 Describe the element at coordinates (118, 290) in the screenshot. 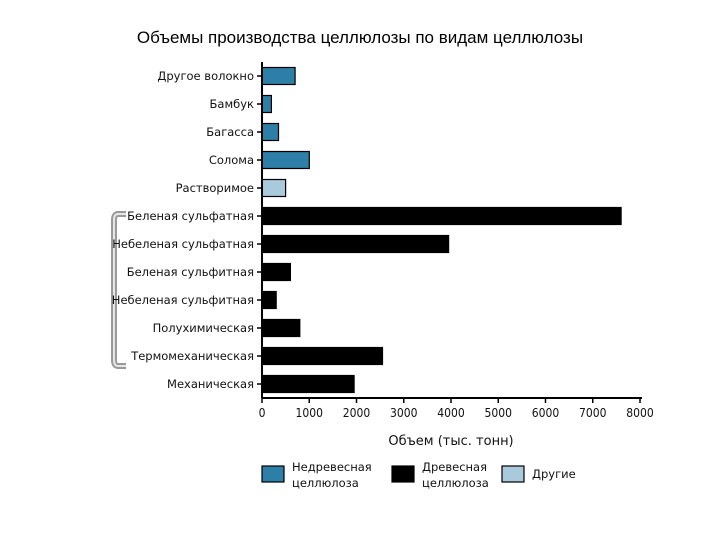

I see `side-bracket-decoration` at that location.